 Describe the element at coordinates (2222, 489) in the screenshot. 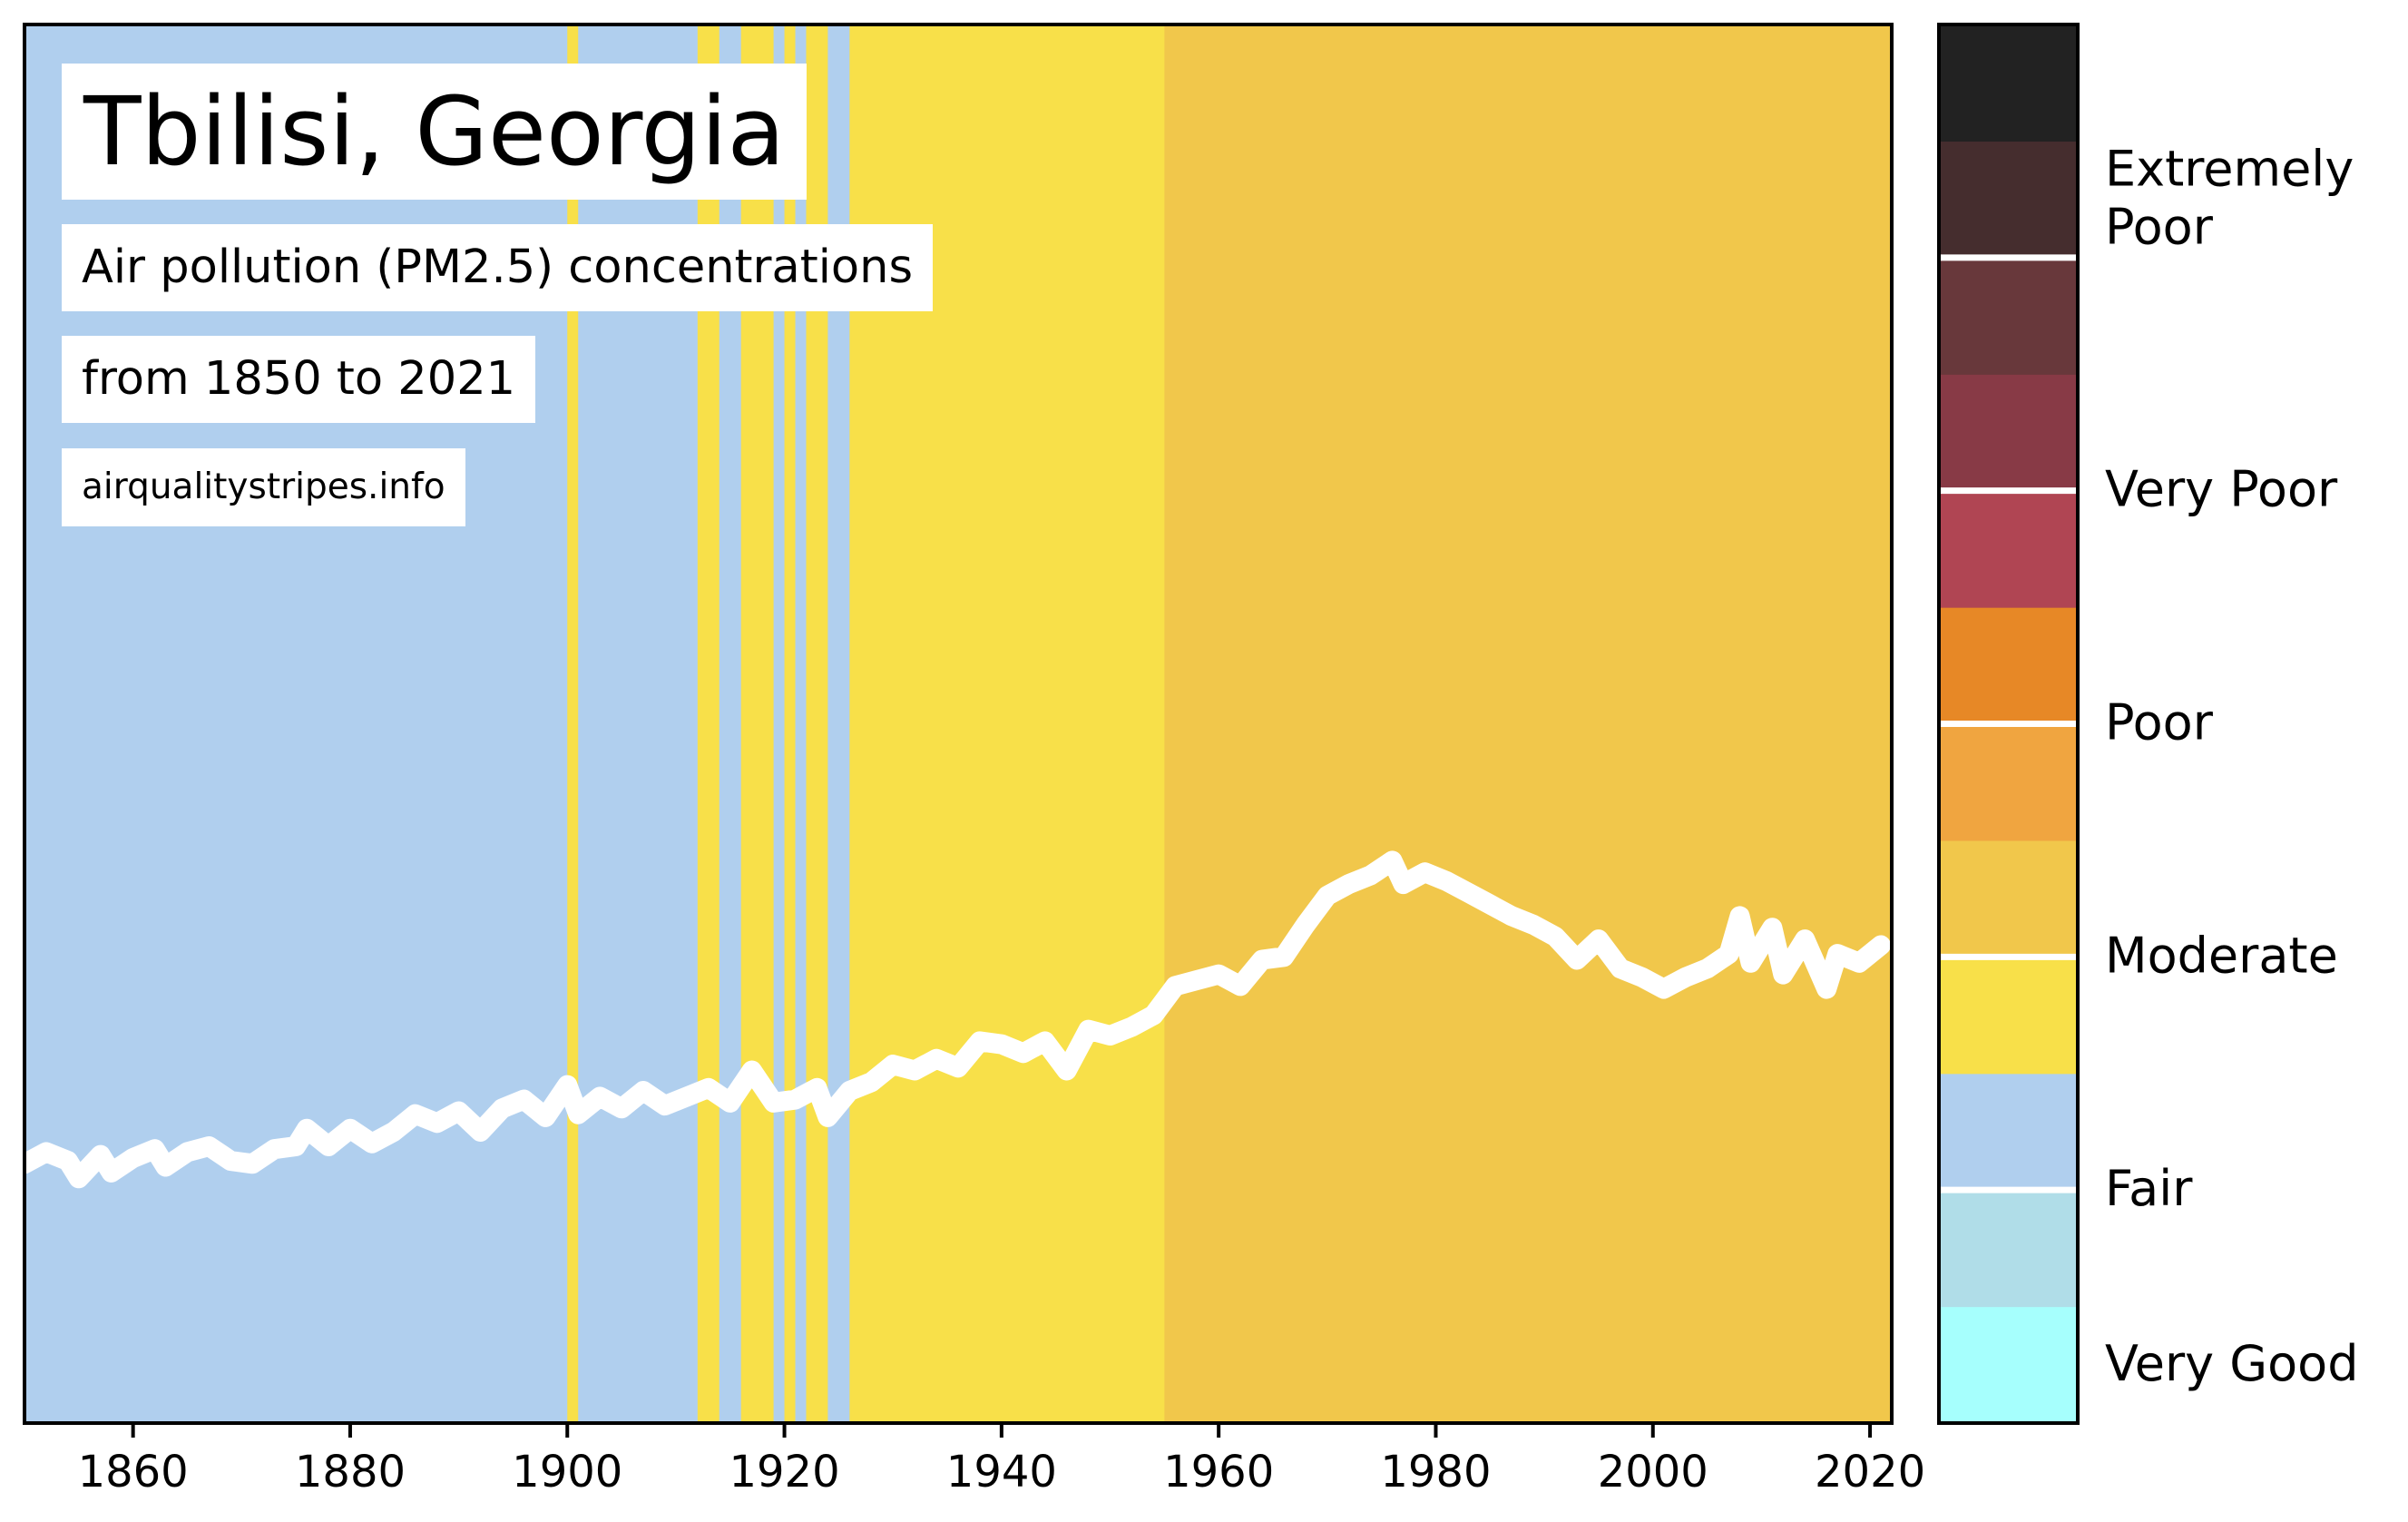

I see `colorbar-label-4: Very Poor` at that location.